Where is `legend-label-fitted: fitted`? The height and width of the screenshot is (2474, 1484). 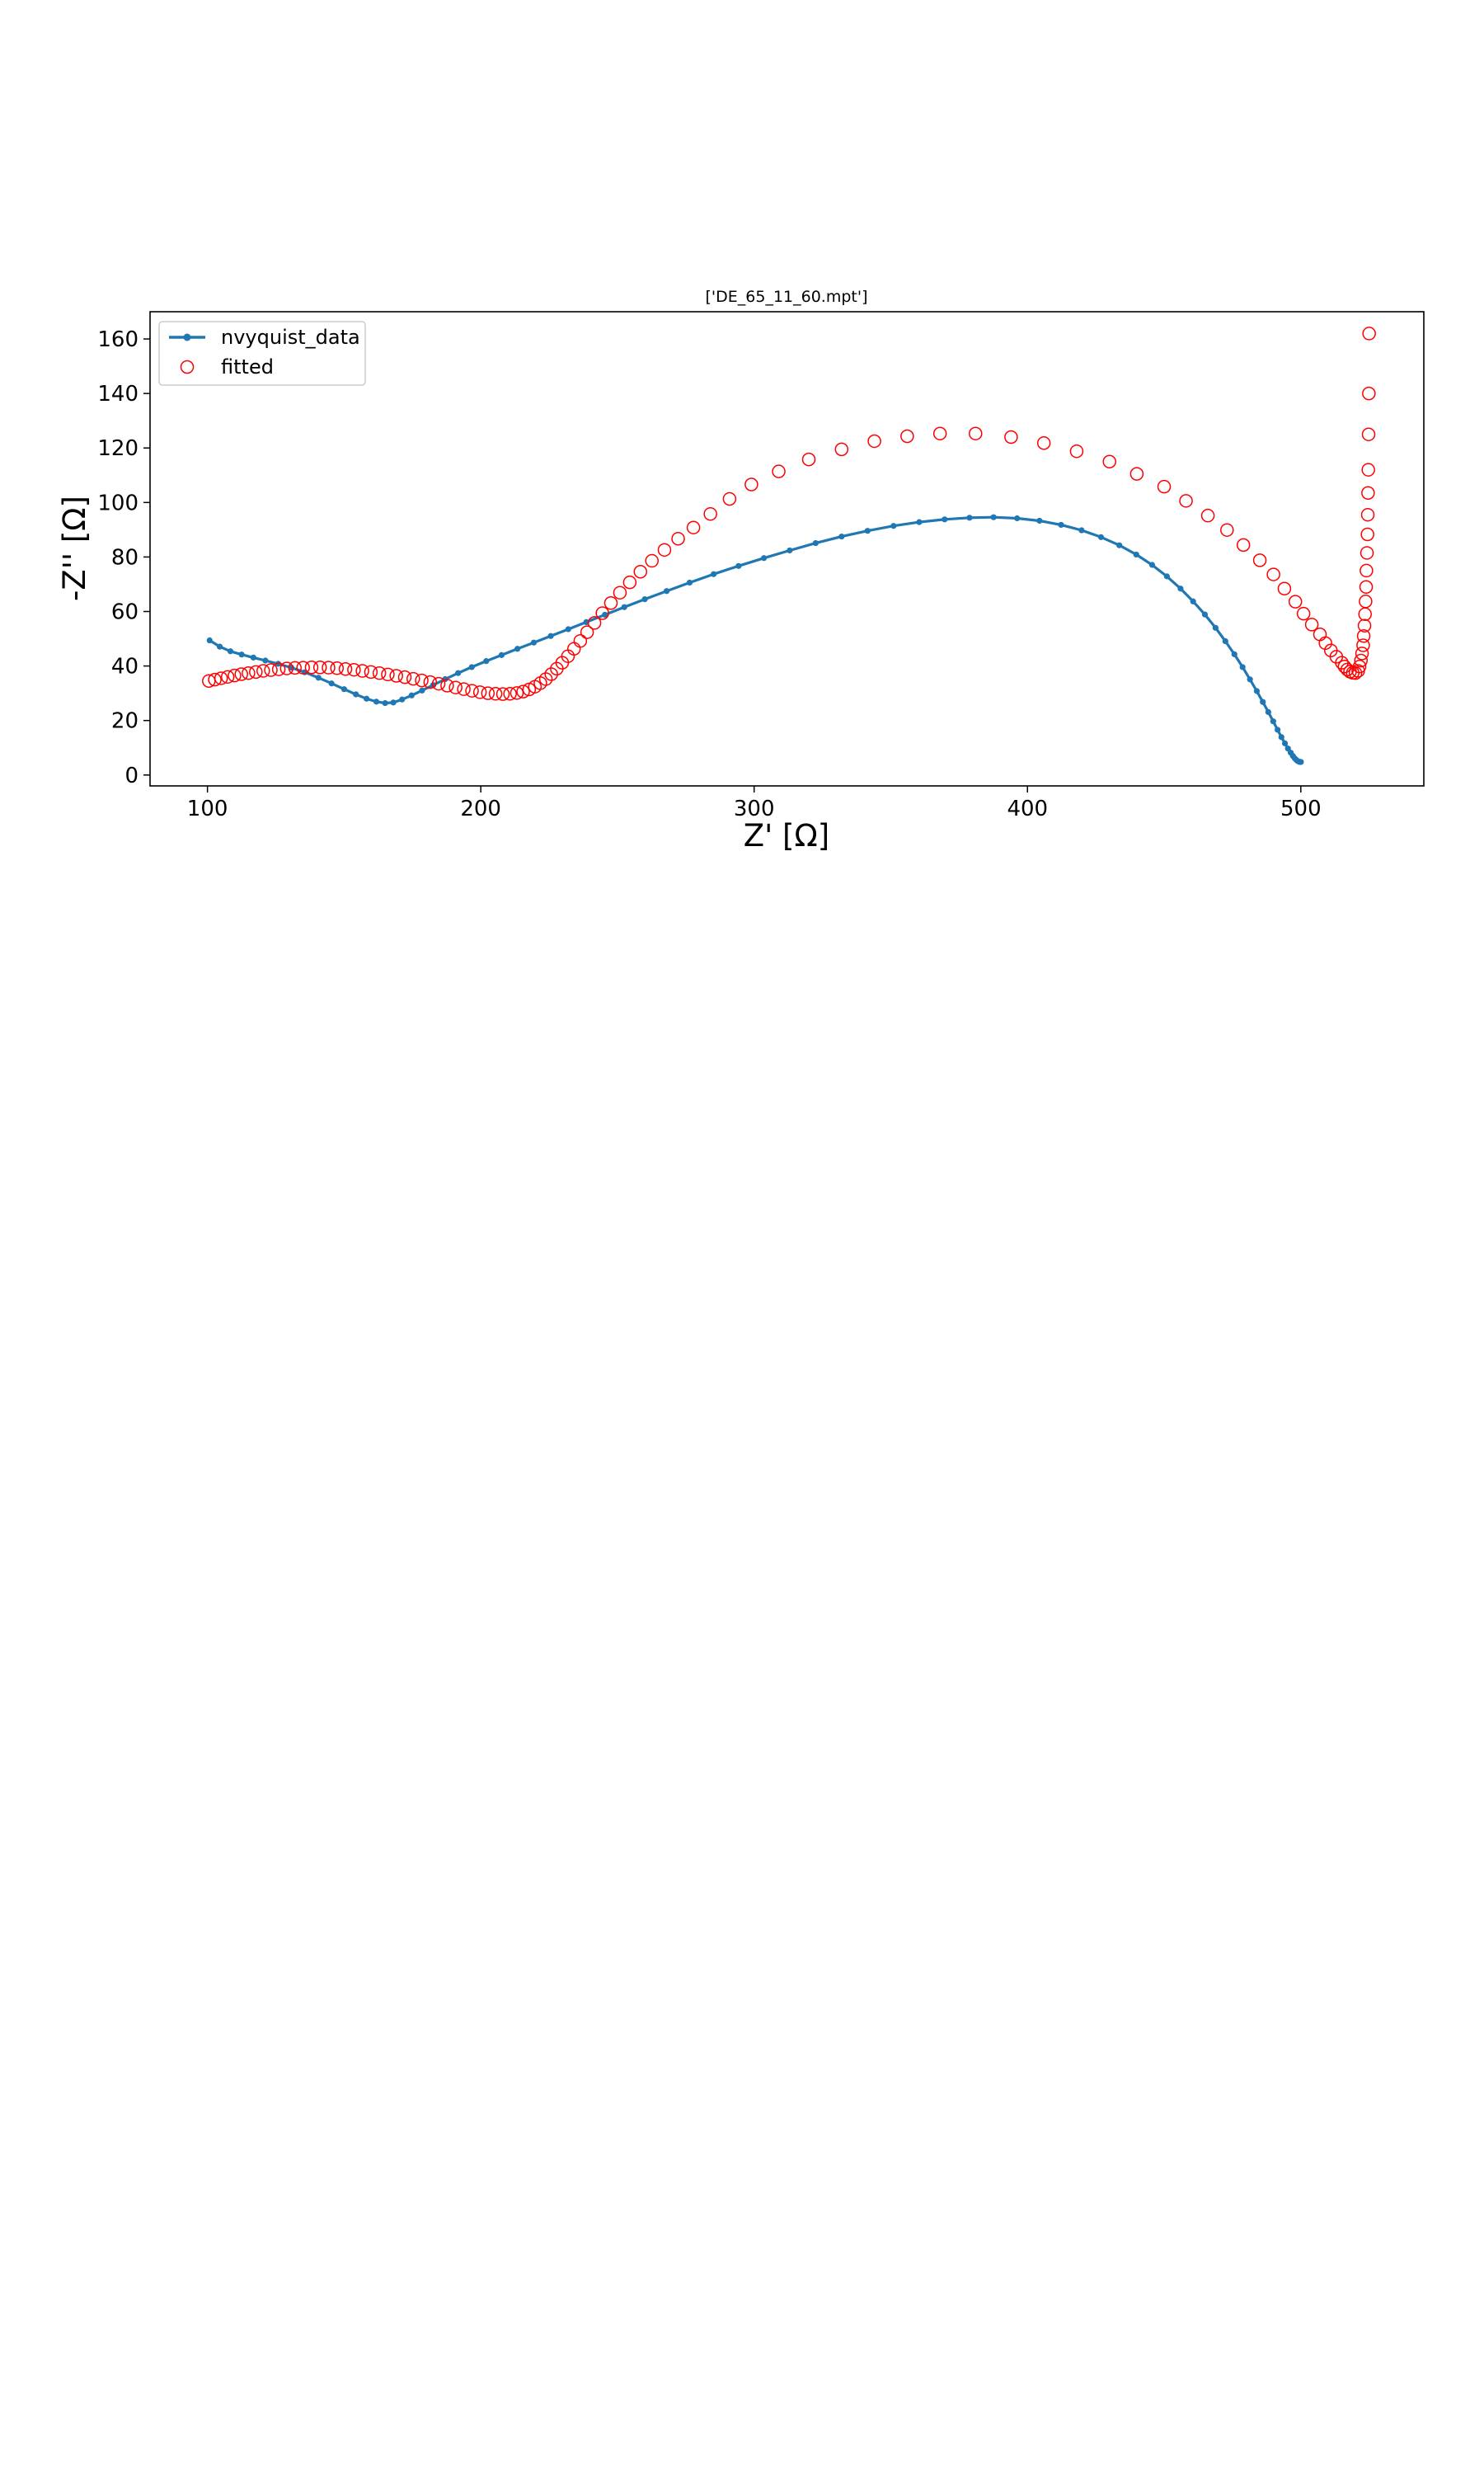 legend-label-fitted: fitted is located at coordinates (247, 367).